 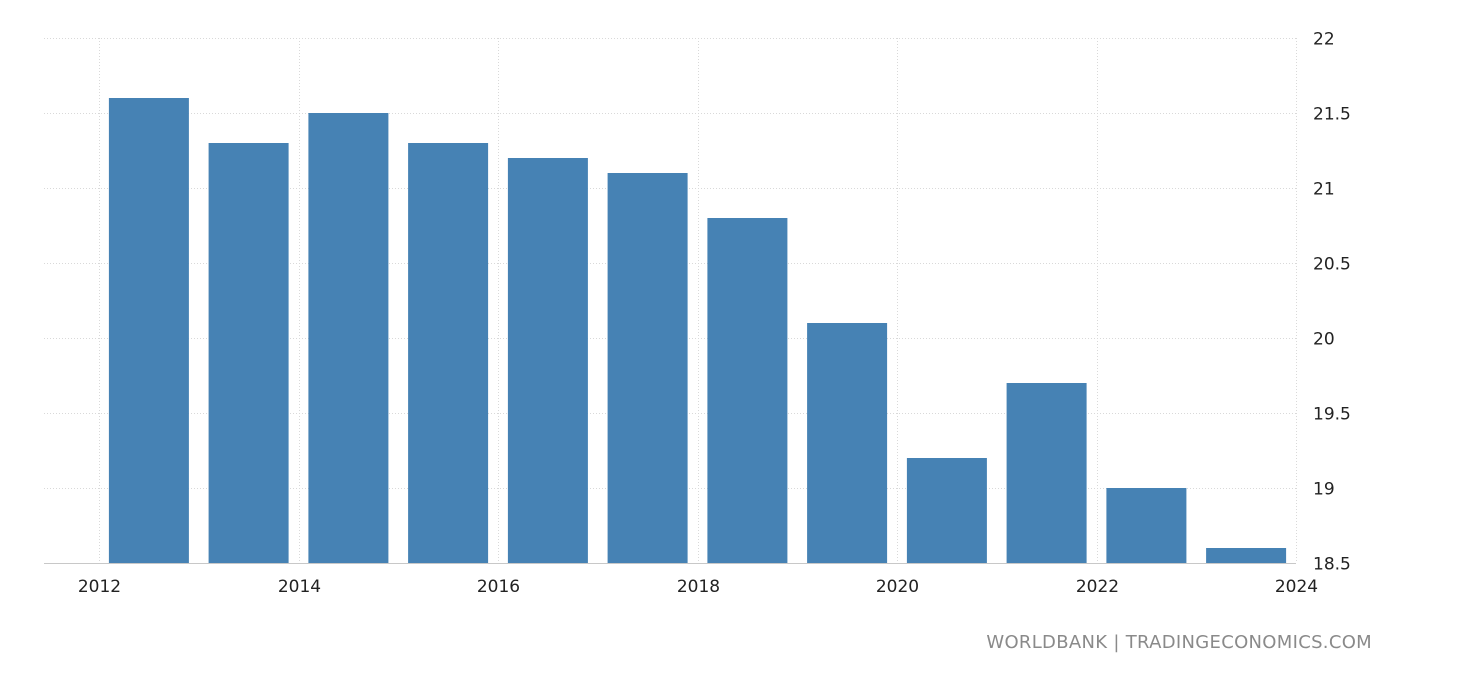 I want to click on y-tick-label: 21.5, so click(x=1332, y=115).